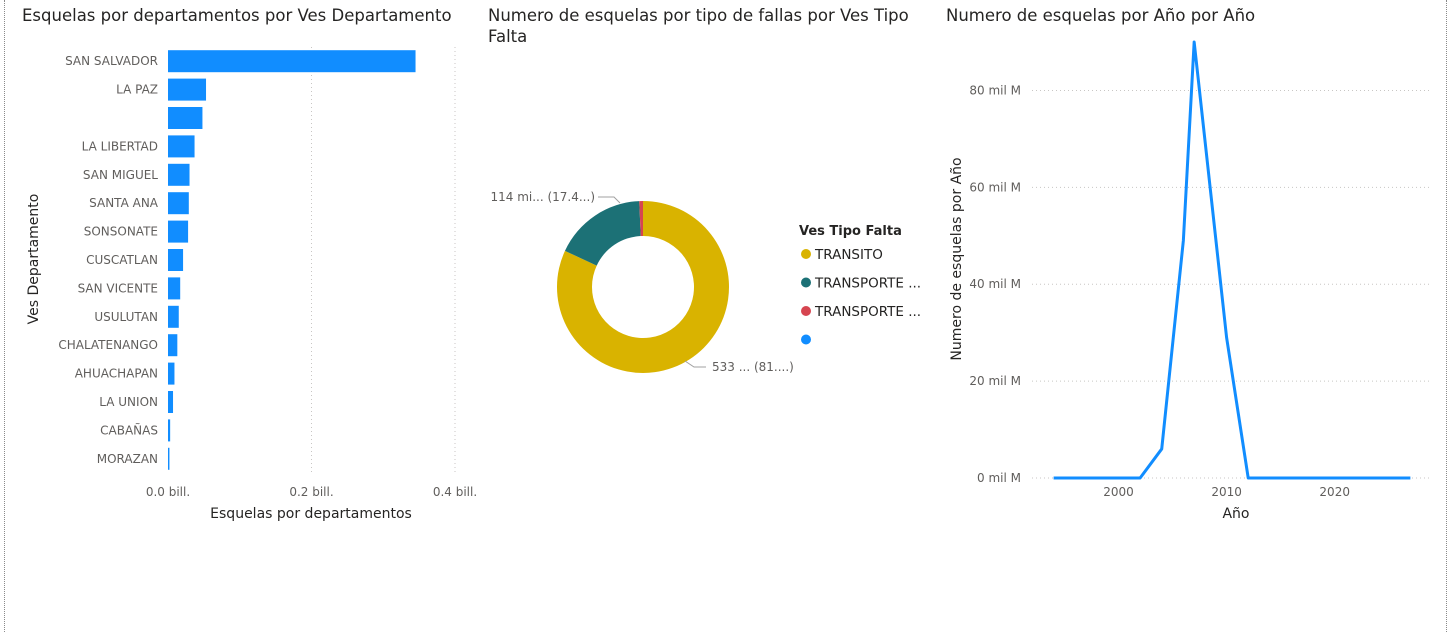 This screenshot has width=1452, height=633. What do you see at coordinates (311, 514) in the screenshot?
I see `bar-x-axis-title: Esquelas por departamentos` at bounding box center [311, 514].